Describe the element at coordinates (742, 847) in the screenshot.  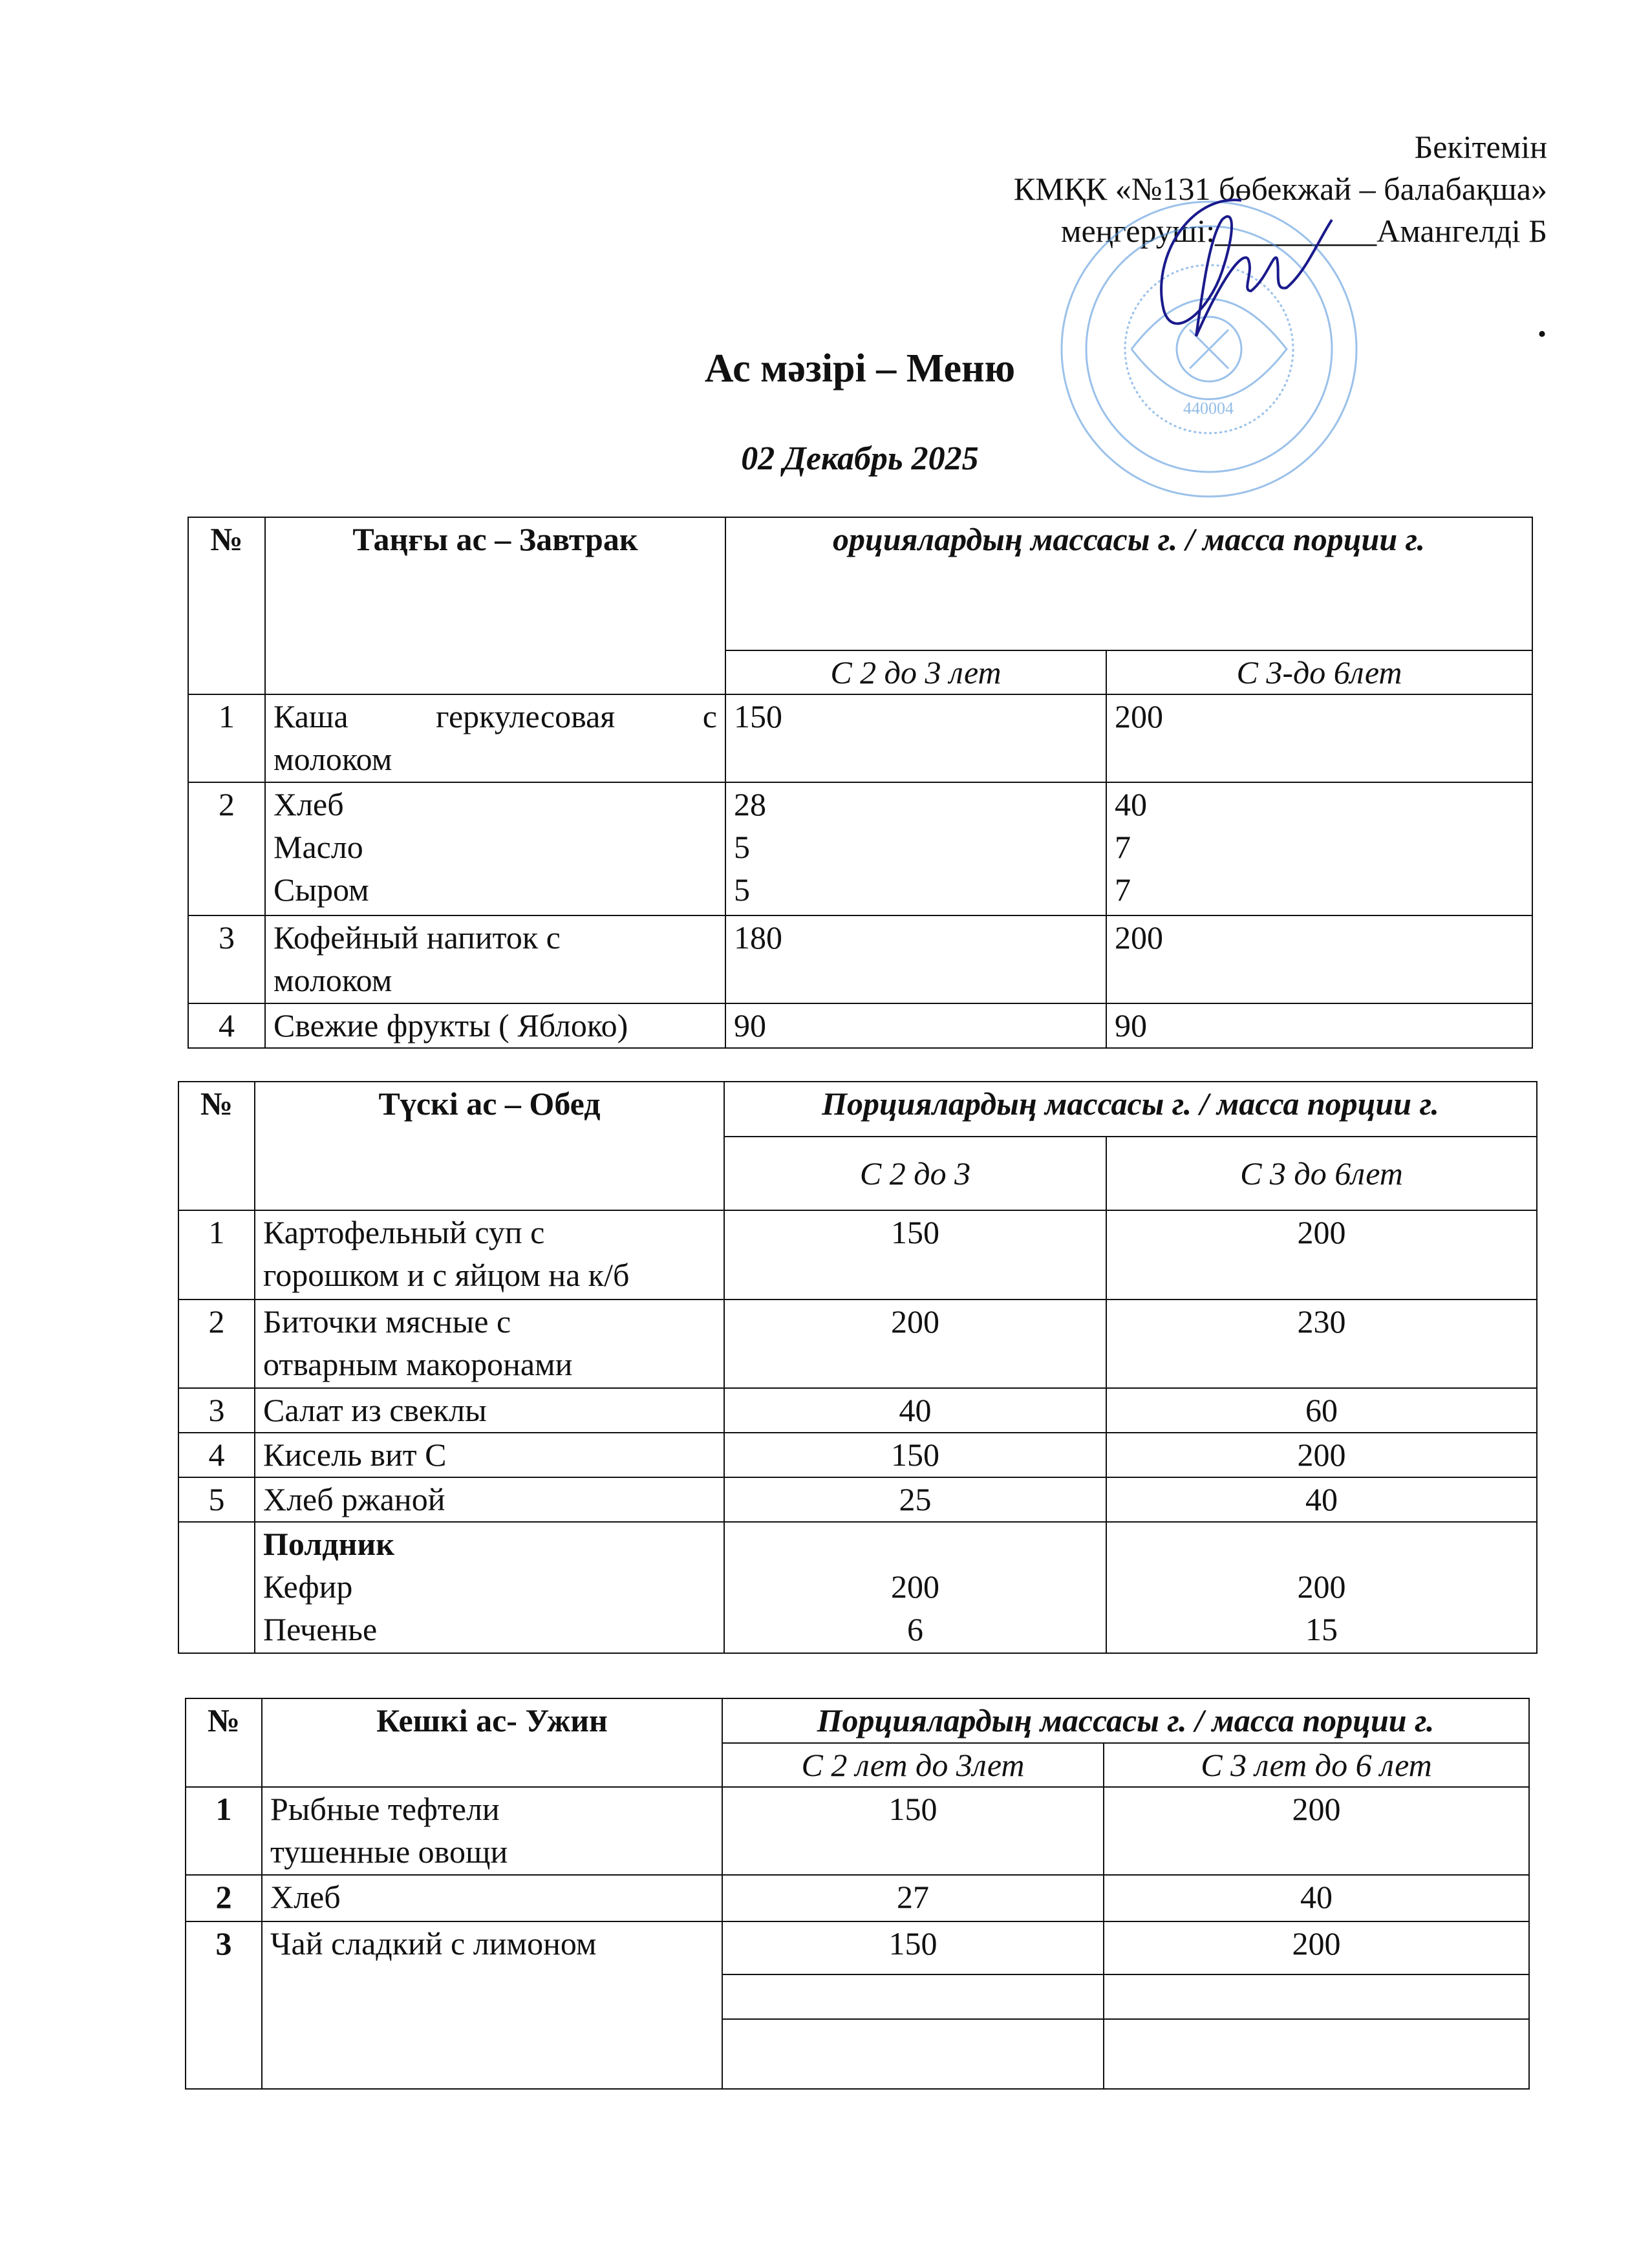
I see `portion-value: 5` at that location.